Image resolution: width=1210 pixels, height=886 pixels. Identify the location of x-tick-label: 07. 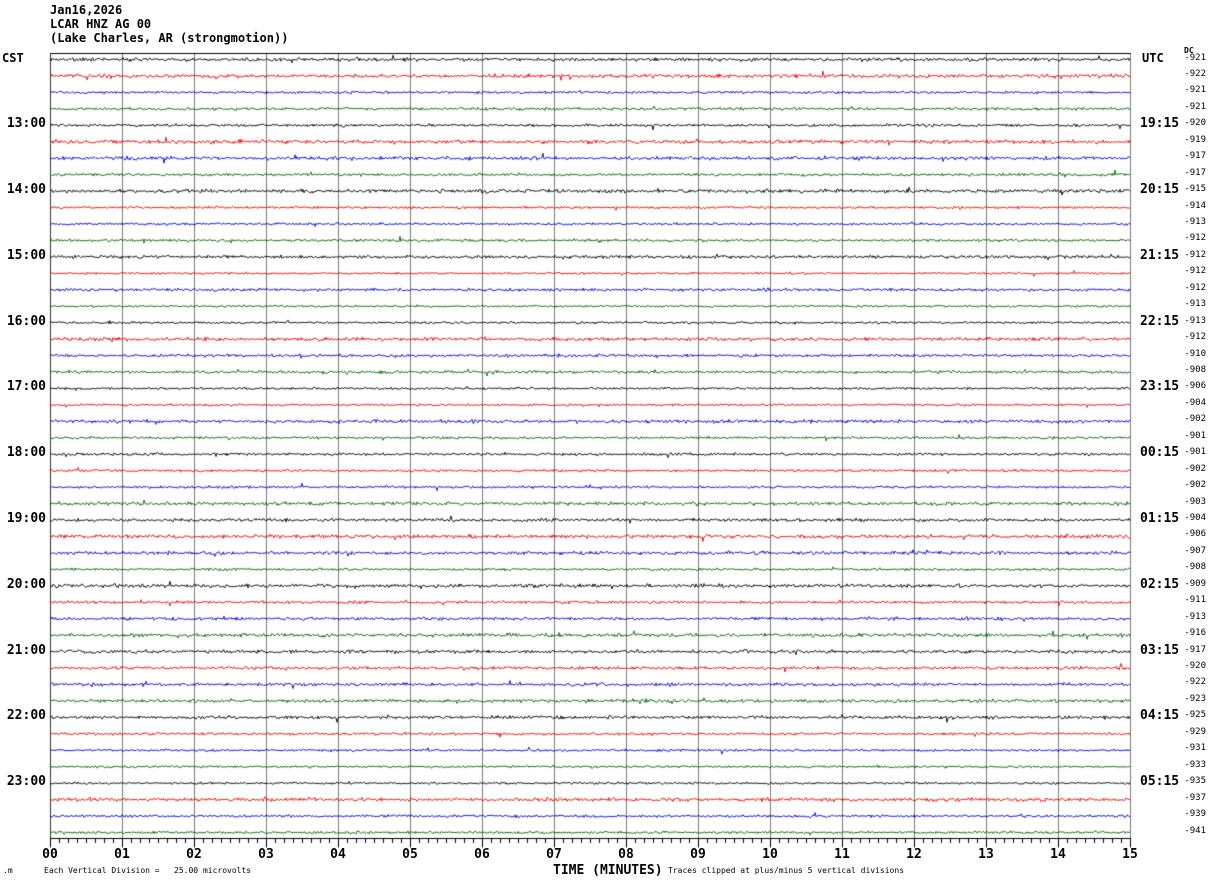
(554, 854).